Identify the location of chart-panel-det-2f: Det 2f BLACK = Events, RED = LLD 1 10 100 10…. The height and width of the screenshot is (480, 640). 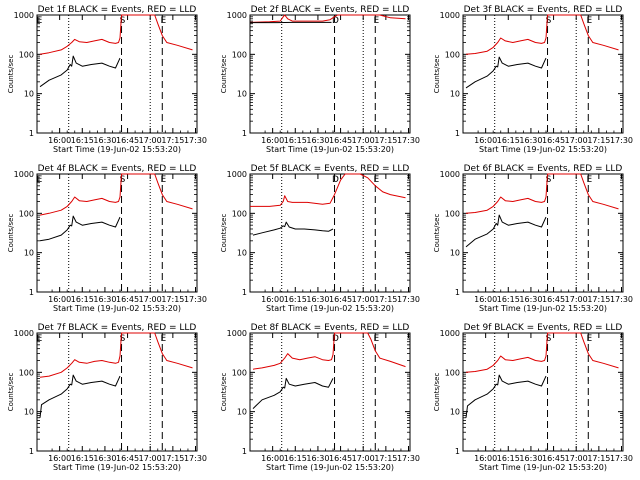
(320, 79).